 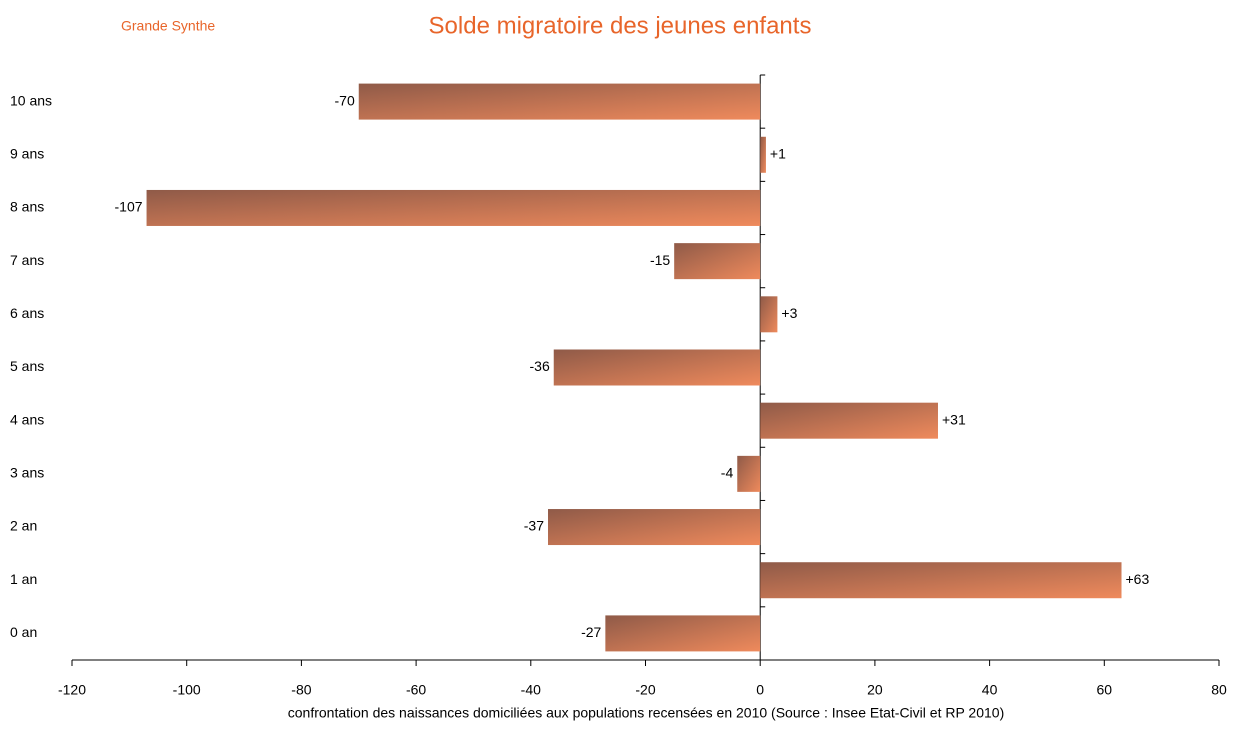 What do you see at coordinates (534, 526) in the screenshot?
I see `value-label: -37` at bounding box center [534, 526].